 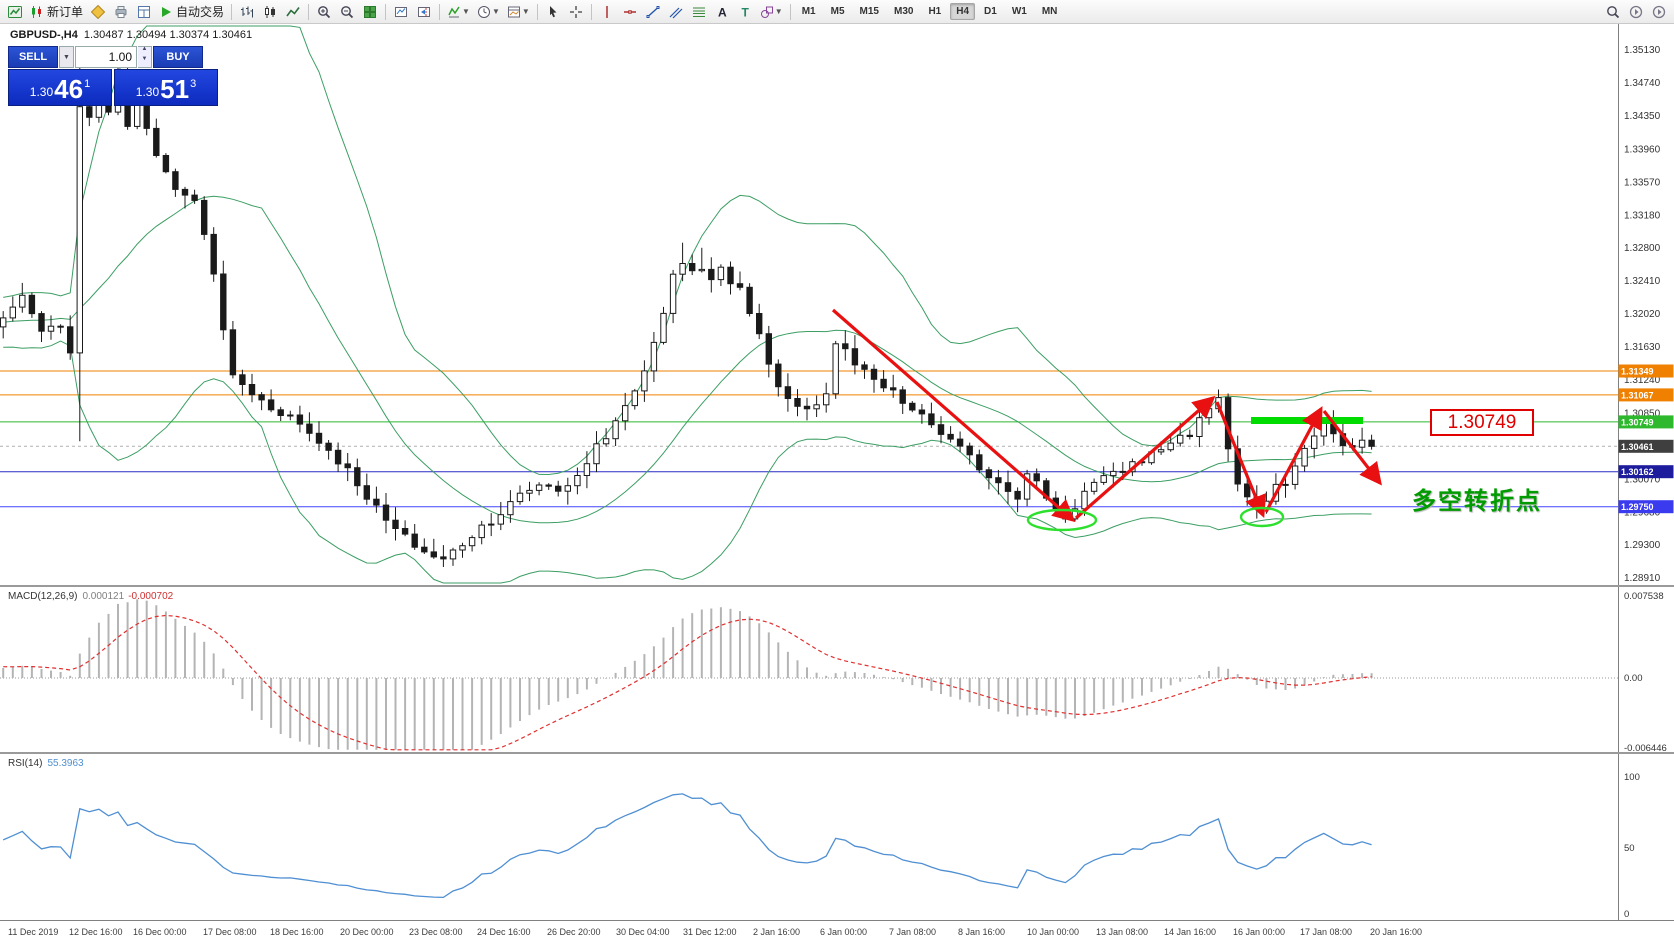 What do you see at coordinates (687, 682) in the screenshot?
I see `macd-signal-line` at bounding box center [687, 682].